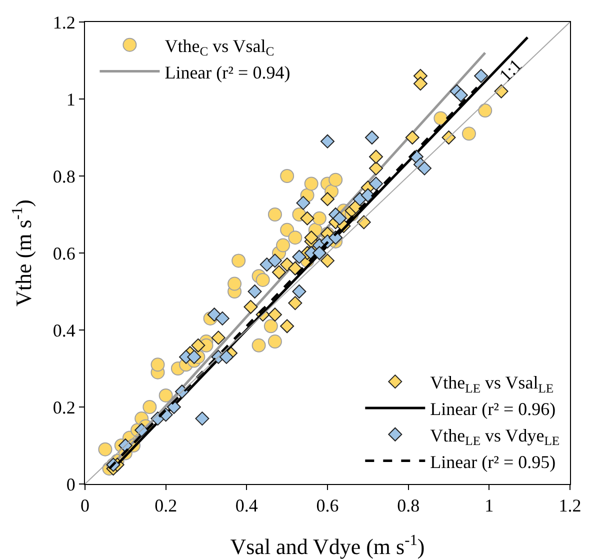 The width and height of the screenshot is (592, 559). I want to click on x-tick-label: 0.2, so click(166, 506).